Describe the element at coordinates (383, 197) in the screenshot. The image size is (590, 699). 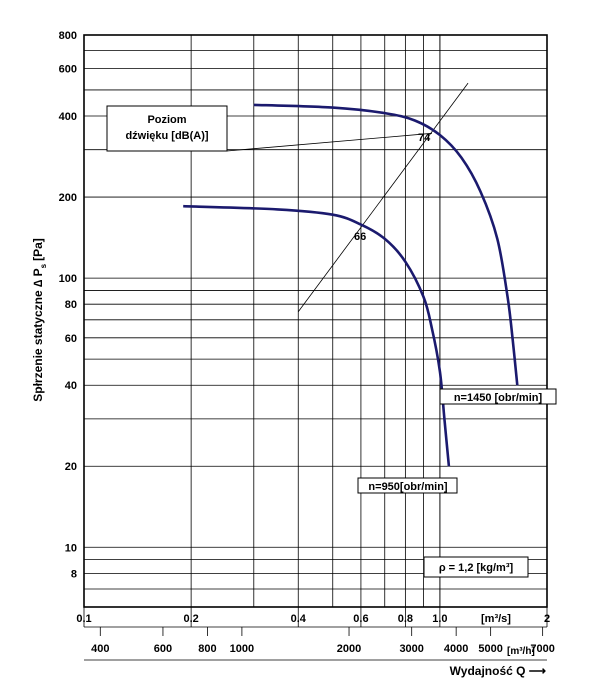
I see `sound-level-line` at that location.